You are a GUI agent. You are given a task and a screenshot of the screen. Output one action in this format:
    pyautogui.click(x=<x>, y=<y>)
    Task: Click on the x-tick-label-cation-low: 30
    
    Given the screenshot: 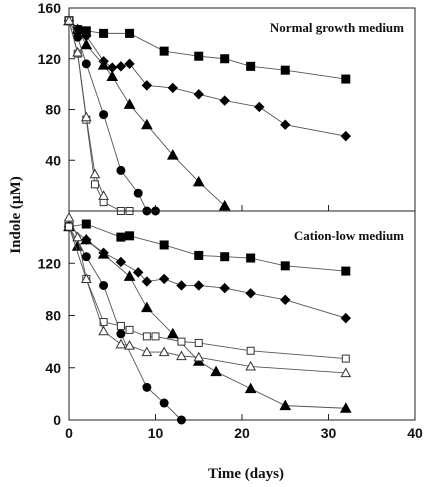 What is the action you would take?
    pyautogui.click(x=329, y=433)
    